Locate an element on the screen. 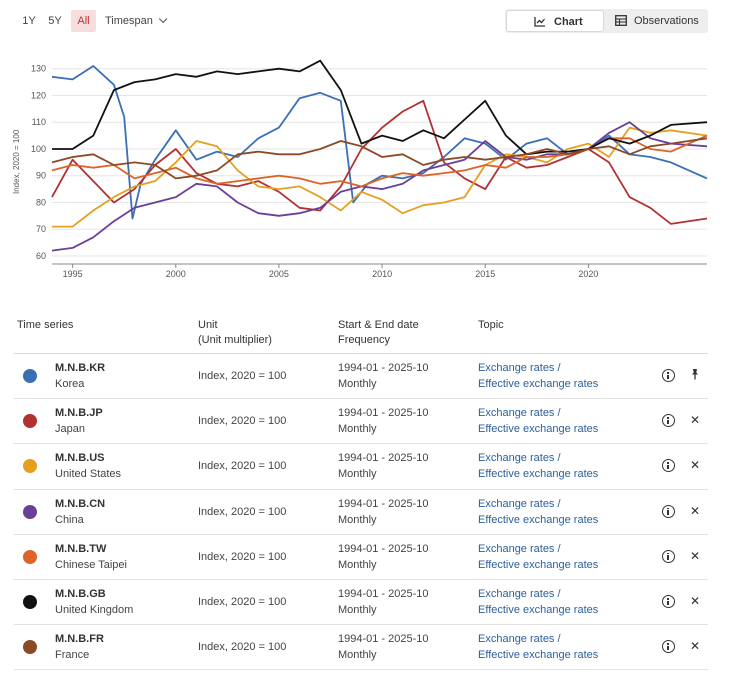  header-frequency: Frequency is located at coordinates (364, 340).